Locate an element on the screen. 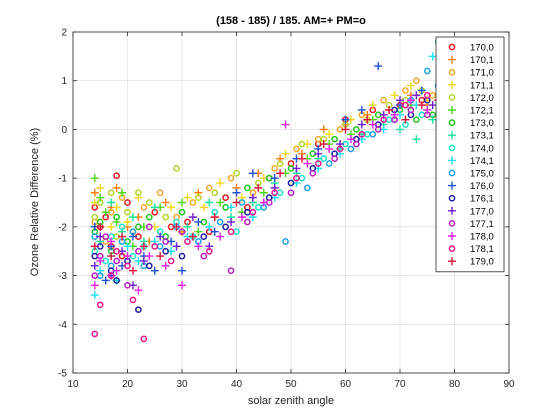 The image size is (560, 420). legend-item: 176,1 is located at coordinates (471, 199).